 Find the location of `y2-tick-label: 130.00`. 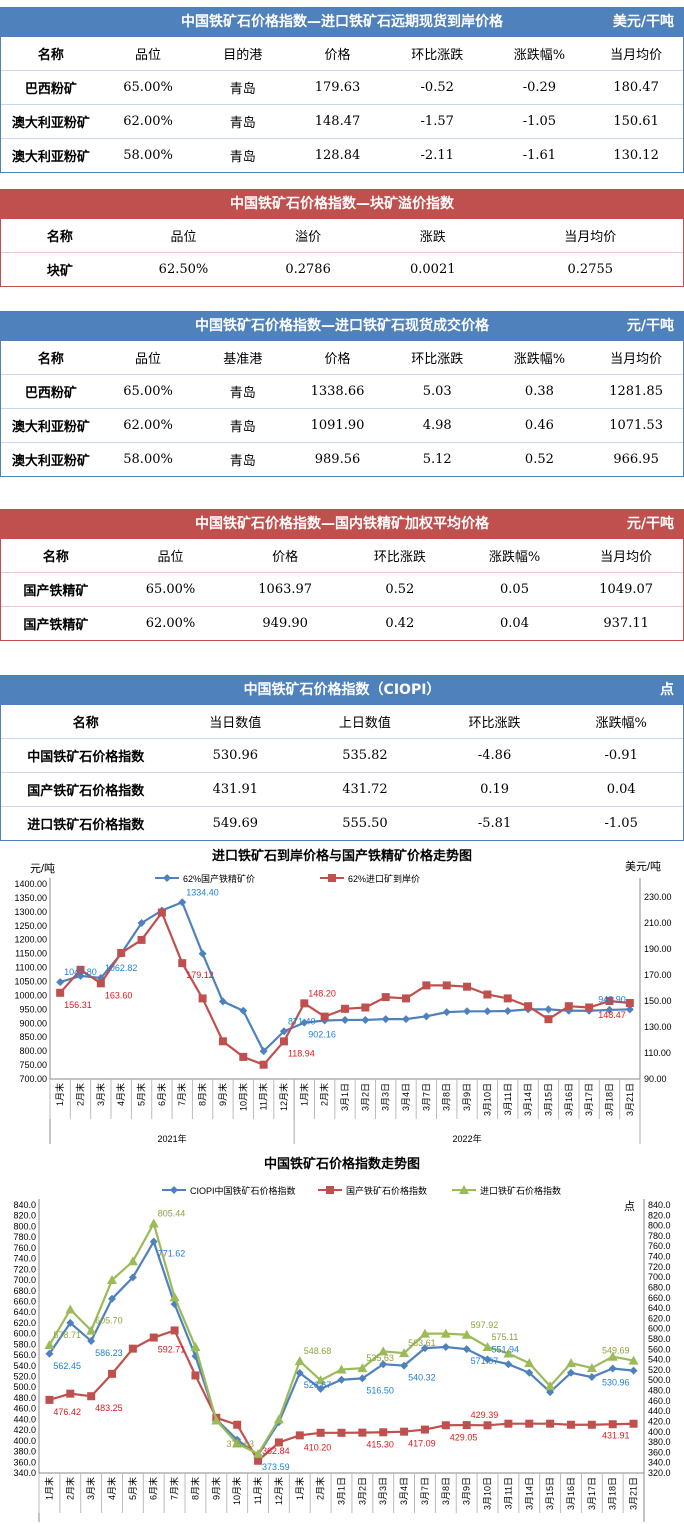

y2-tick-label: 130.00 is located at coordinates (658, 1027).